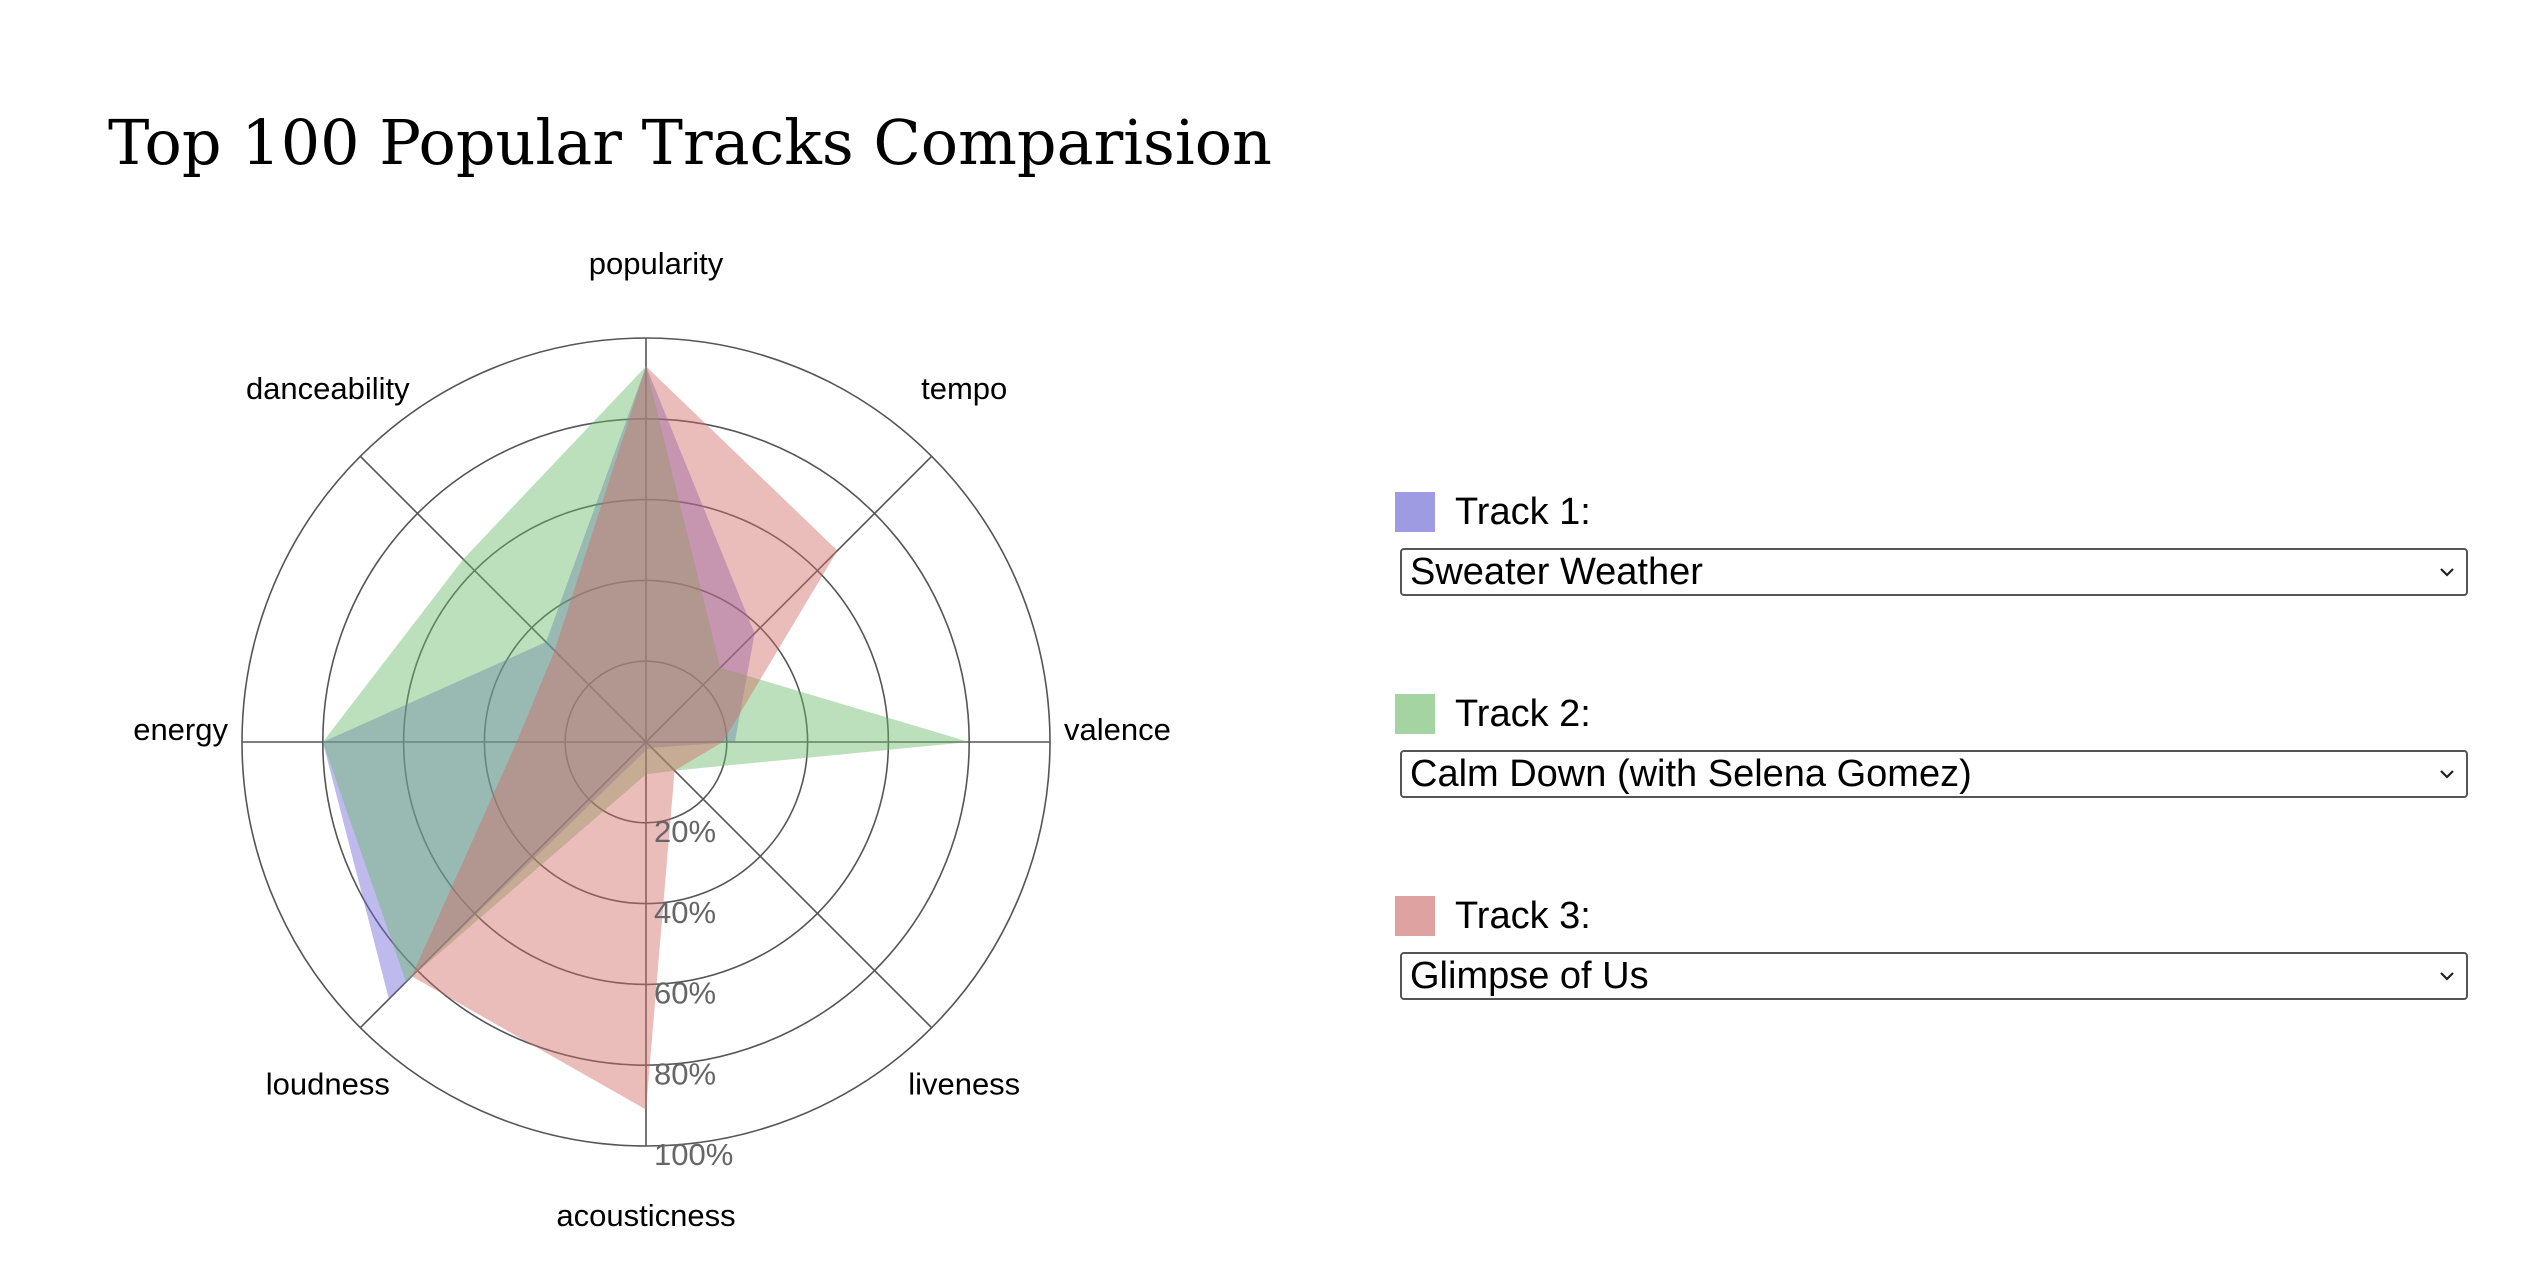 The width and height of the screenshot is (2529, 1274). Describe the element at coordinates (690, 142) in the screenshot. I see `page-title: Top 100 Popular Tracks Comparision` at that location.